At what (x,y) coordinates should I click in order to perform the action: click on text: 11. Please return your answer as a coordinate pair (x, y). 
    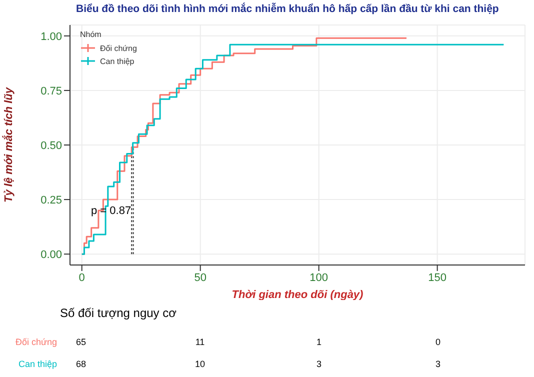
    Looking at the image, I should click on (200, 342).